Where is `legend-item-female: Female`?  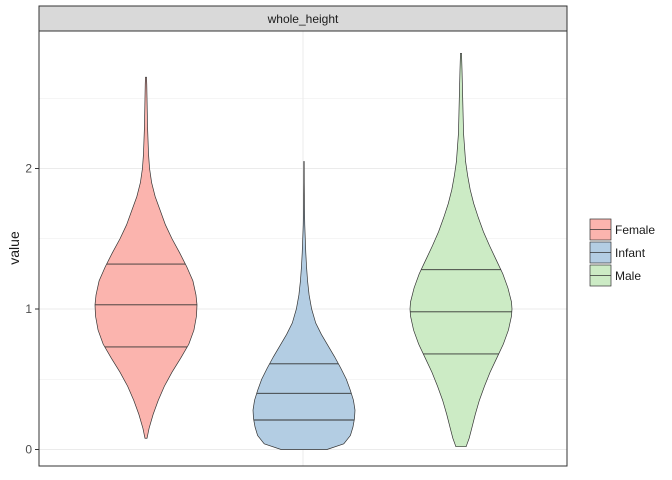 legend-item-female: Female is located at coordinates (622, 229).